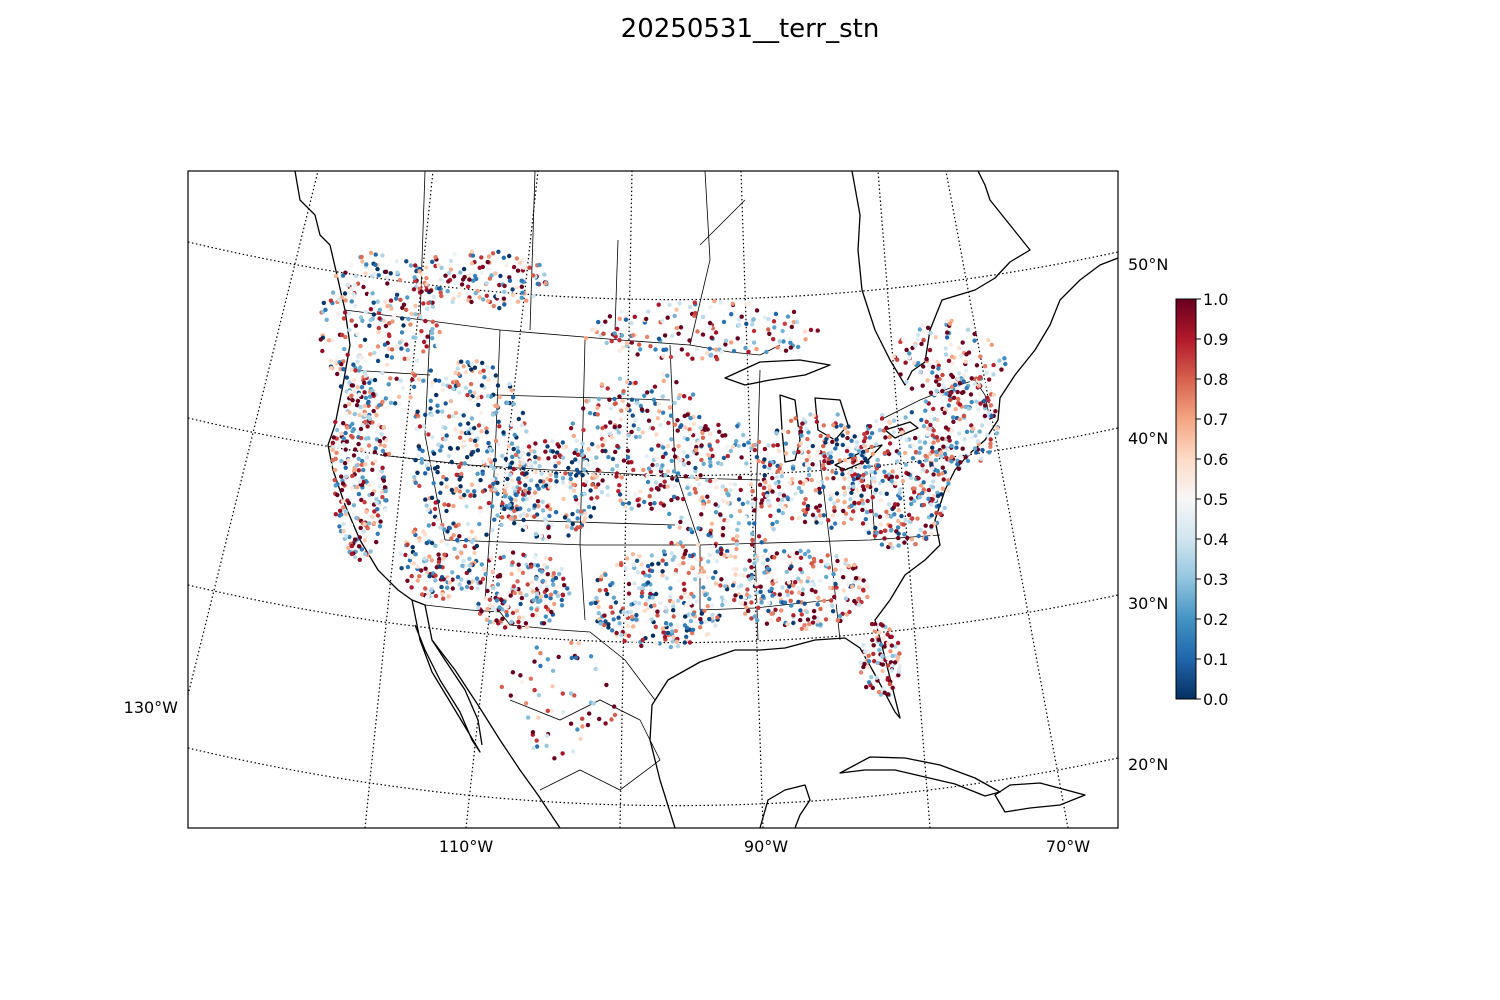 Image resolution: width=1500 pixels, height=1000 pixels. Describe the element at coordinates (1003, 429) in the screenshot. I see `us-east-coast` at that location.